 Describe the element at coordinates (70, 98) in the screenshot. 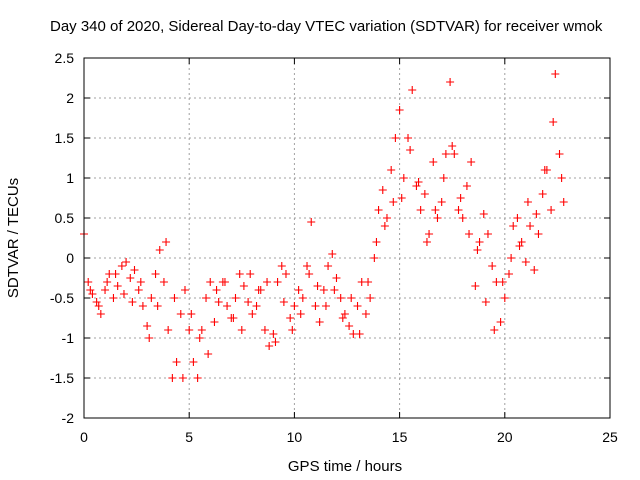

I see `y-tick-label: 2` at that location.